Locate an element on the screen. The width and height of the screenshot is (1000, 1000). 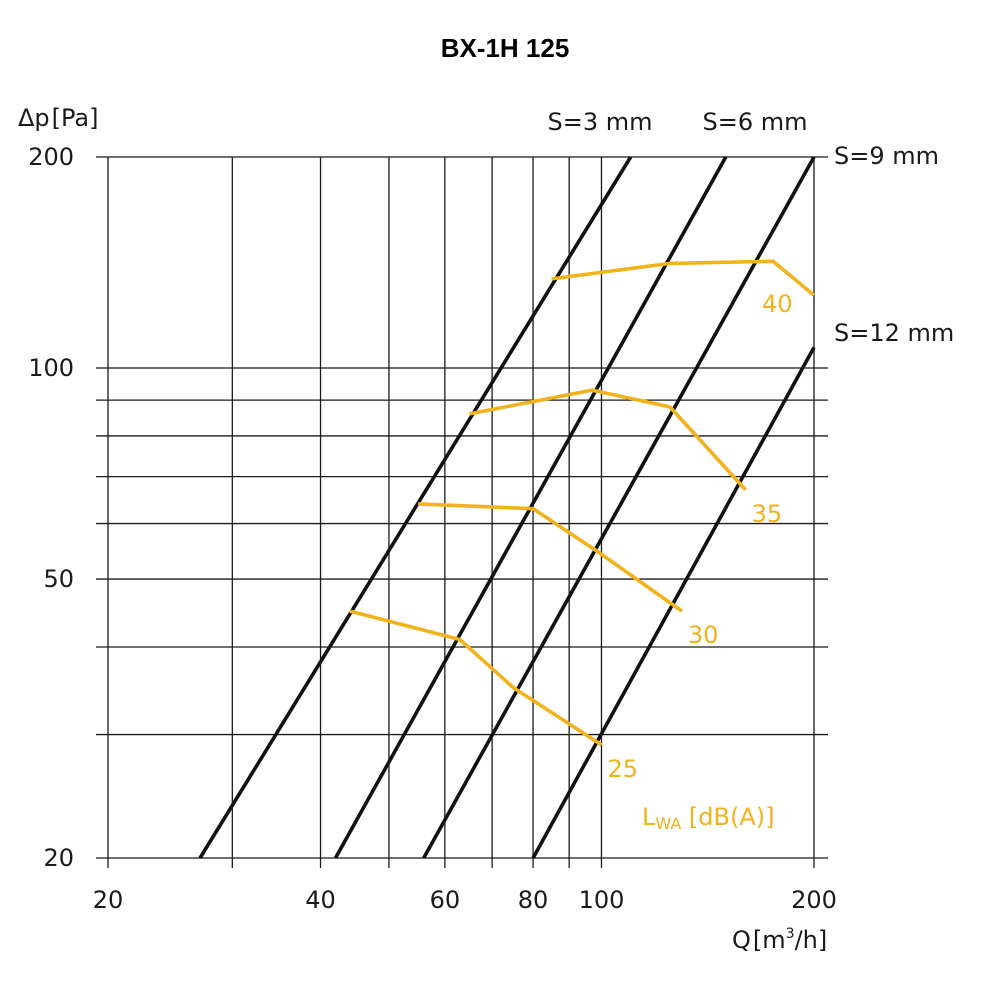
y-axis-label: Δp[Pa] is located at coordinates (58, 118).